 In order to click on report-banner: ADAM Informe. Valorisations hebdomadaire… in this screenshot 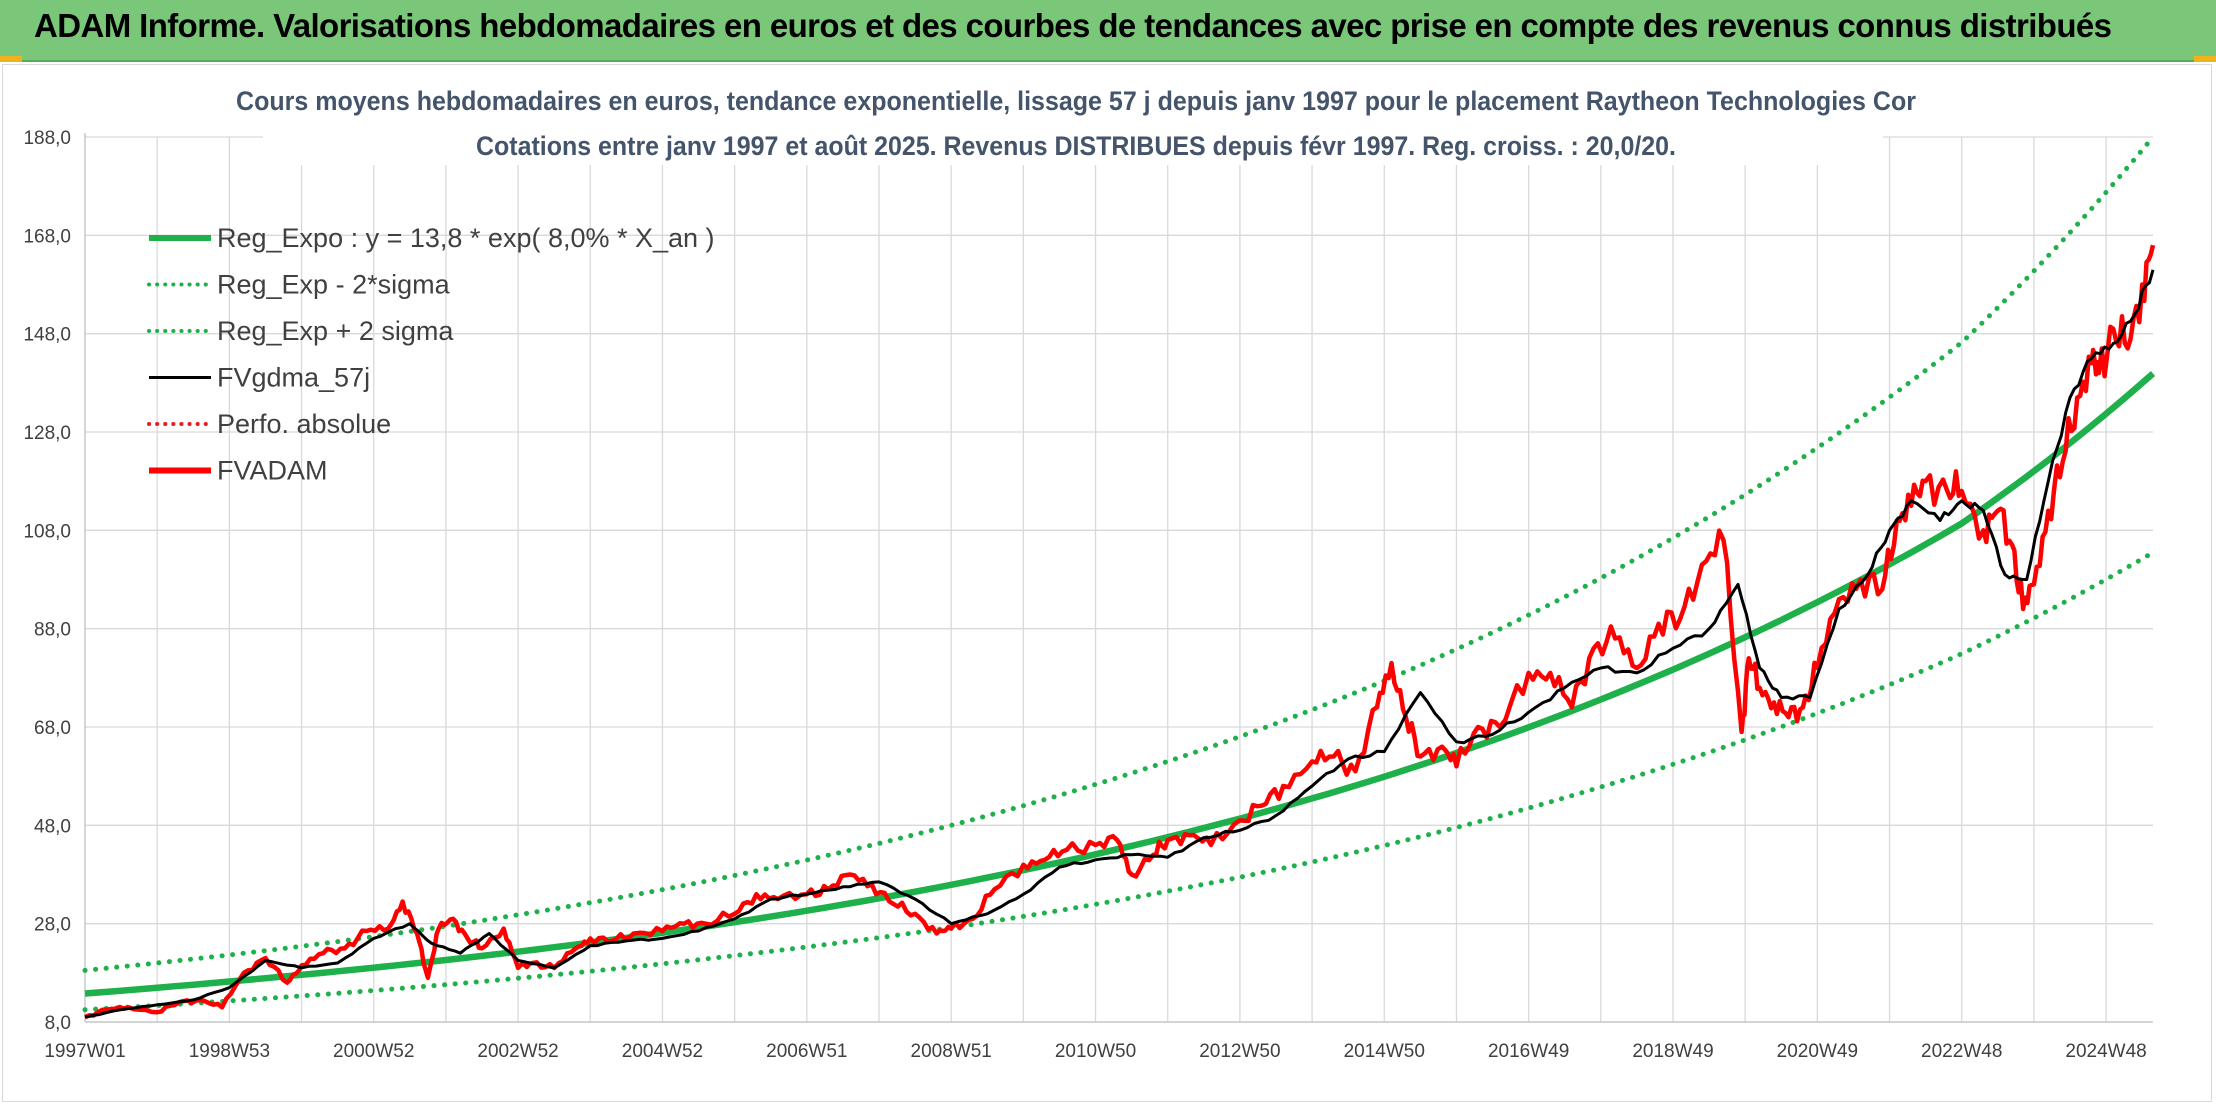, I will do `click(1108, 31)`.